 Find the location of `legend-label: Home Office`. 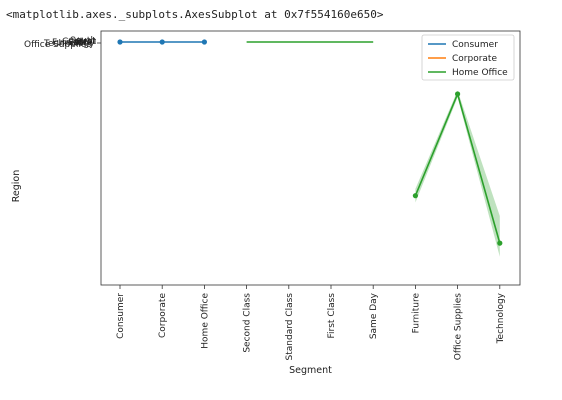

legend-label: Home Office is located at coordinates (480, 73).